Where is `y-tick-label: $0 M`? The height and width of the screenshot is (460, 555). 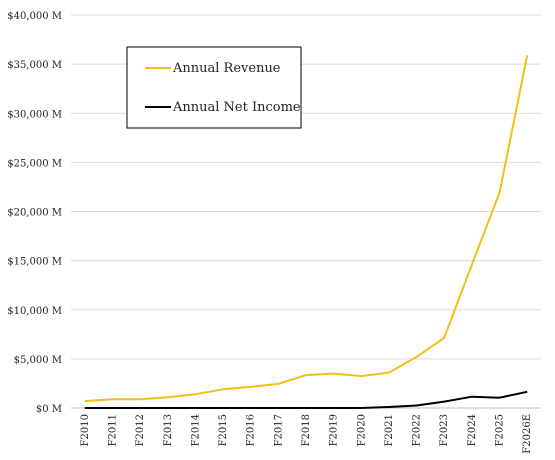
y-tick-label: $0 M is located at coordinates (49, 409).